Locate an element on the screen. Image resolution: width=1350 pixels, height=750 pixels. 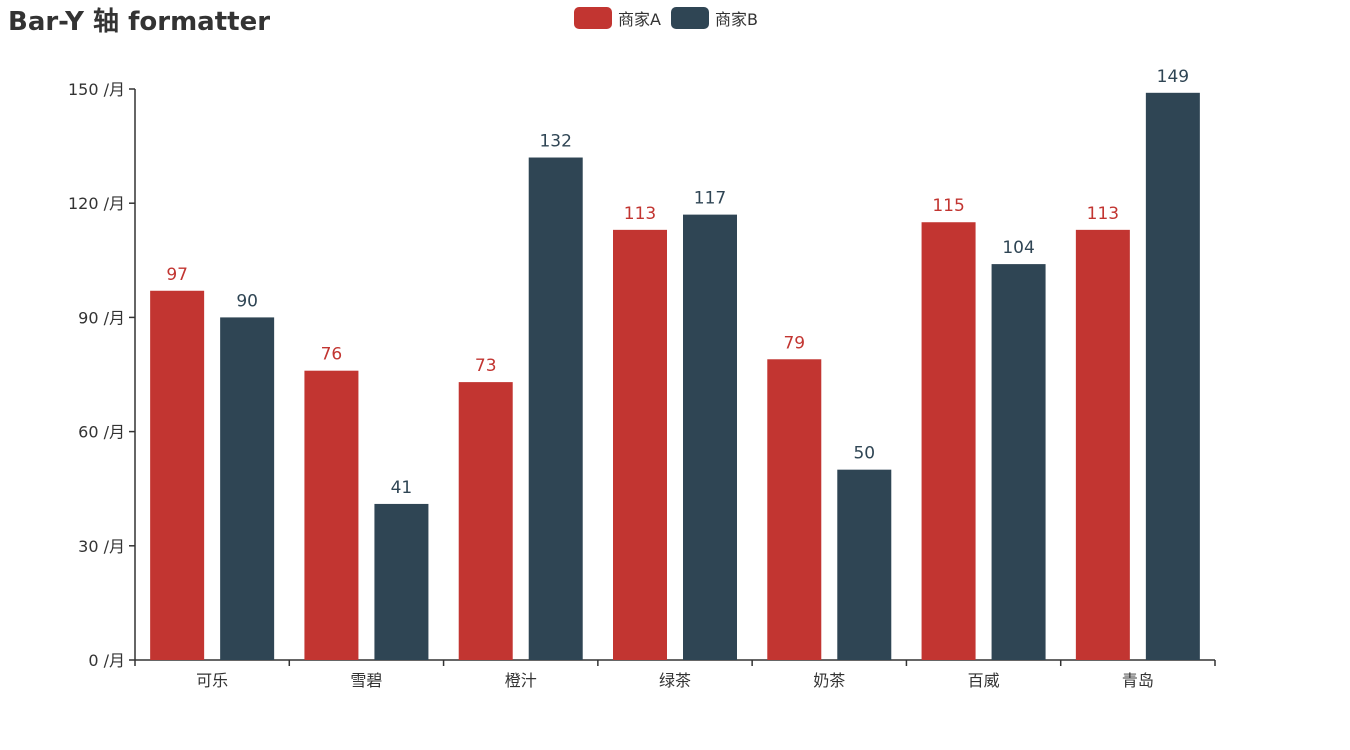
bar-value-label: 104 is located at coordinates (1018, 248).